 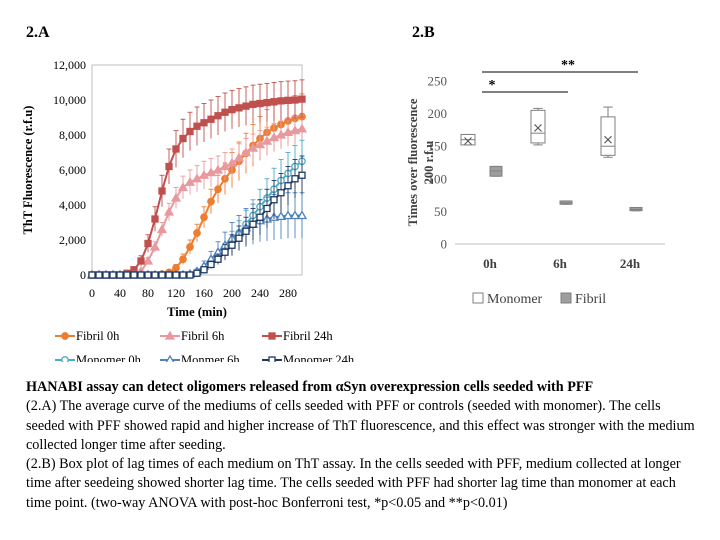 I want to click on series-fibril, so click(x=566, y=188).